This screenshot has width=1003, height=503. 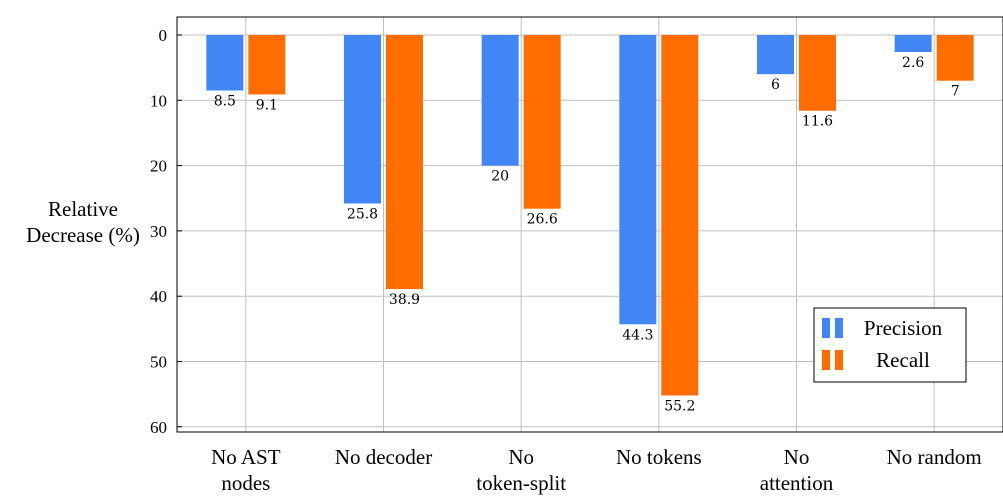 I want to click on data-label: 11.6, so click(x=817, y=122).